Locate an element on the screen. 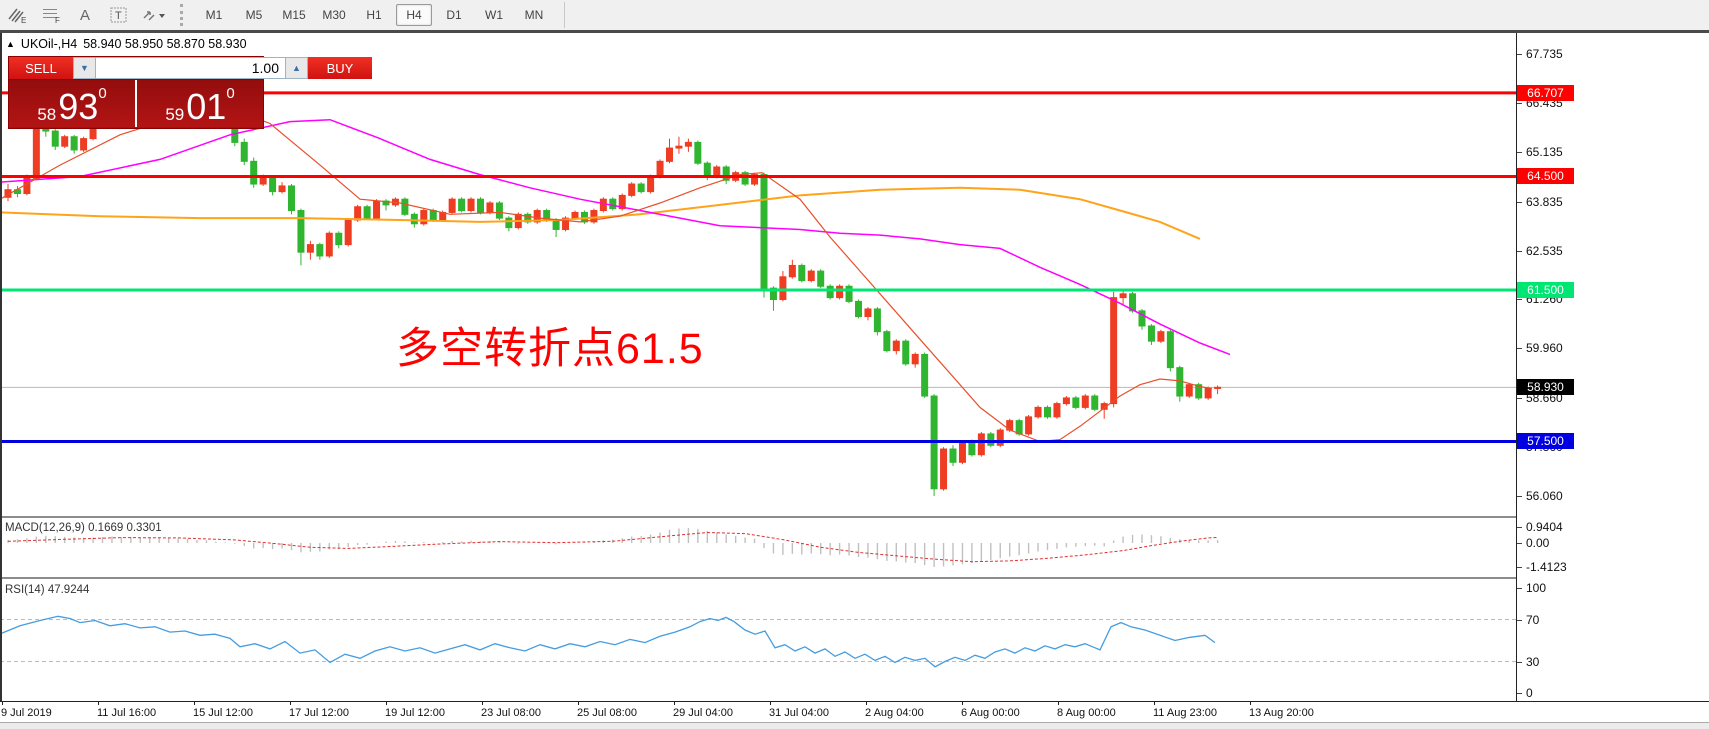 This screenshot has height=729, width=1709. price-badge-64.500: 64.500 is located at coordinates (1545, 176).